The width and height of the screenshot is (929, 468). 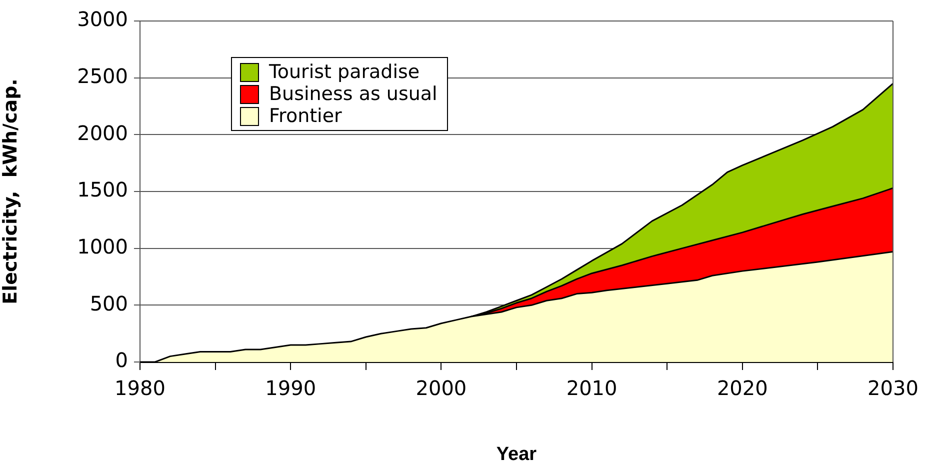 I want to click on y-tick-label: 1500, so click(x=102, y=190).